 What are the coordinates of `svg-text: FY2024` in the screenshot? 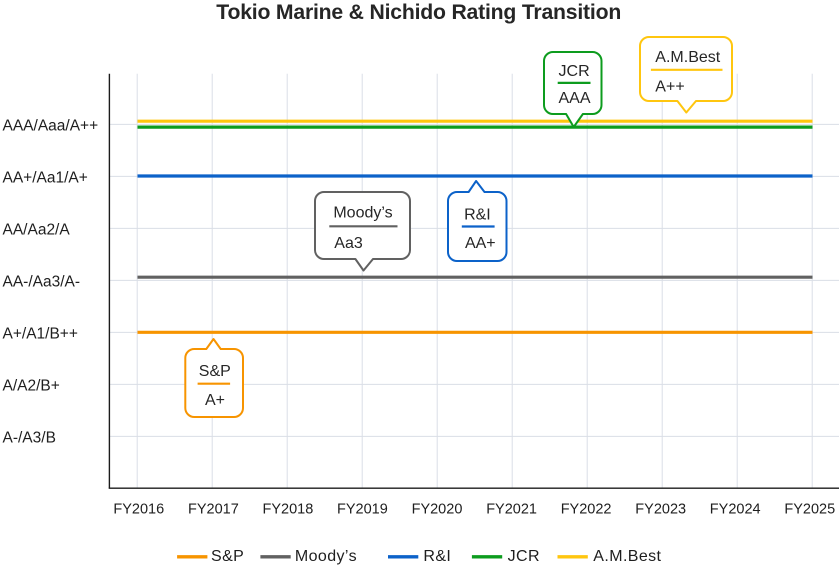 It's located at (735, 510).